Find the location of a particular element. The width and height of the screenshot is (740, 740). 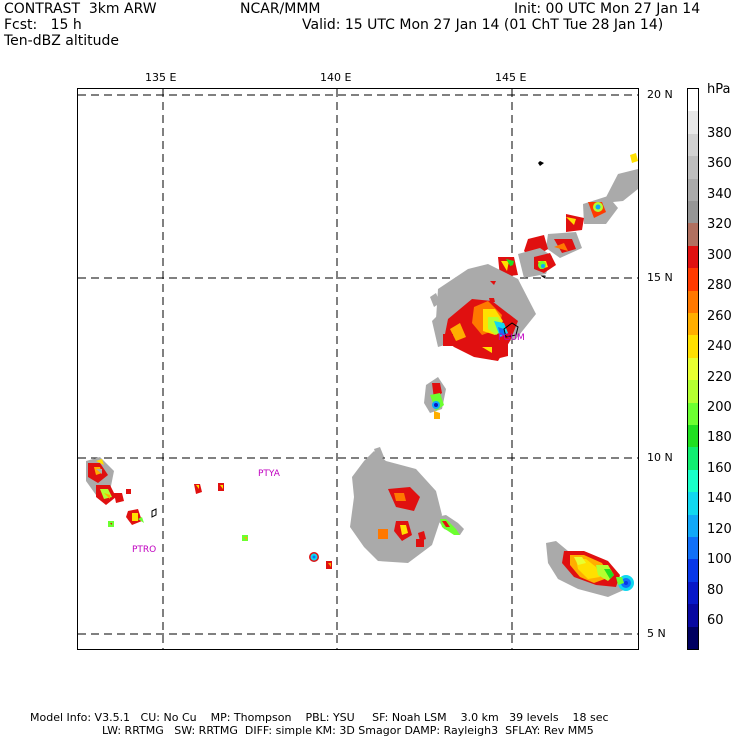

lon-label-135: 135 E is located at coordinates (161, 77).